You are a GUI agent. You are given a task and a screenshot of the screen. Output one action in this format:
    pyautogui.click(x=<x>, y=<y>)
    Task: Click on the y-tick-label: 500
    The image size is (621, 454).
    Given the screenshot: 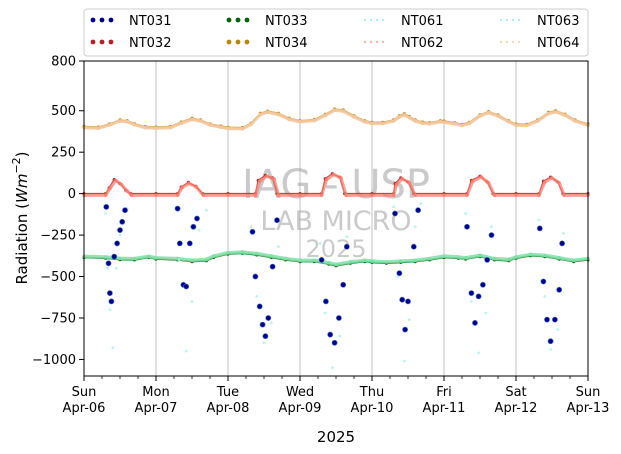 What is the action you would take?
    pyautogui.click(x=63, y=111)
    